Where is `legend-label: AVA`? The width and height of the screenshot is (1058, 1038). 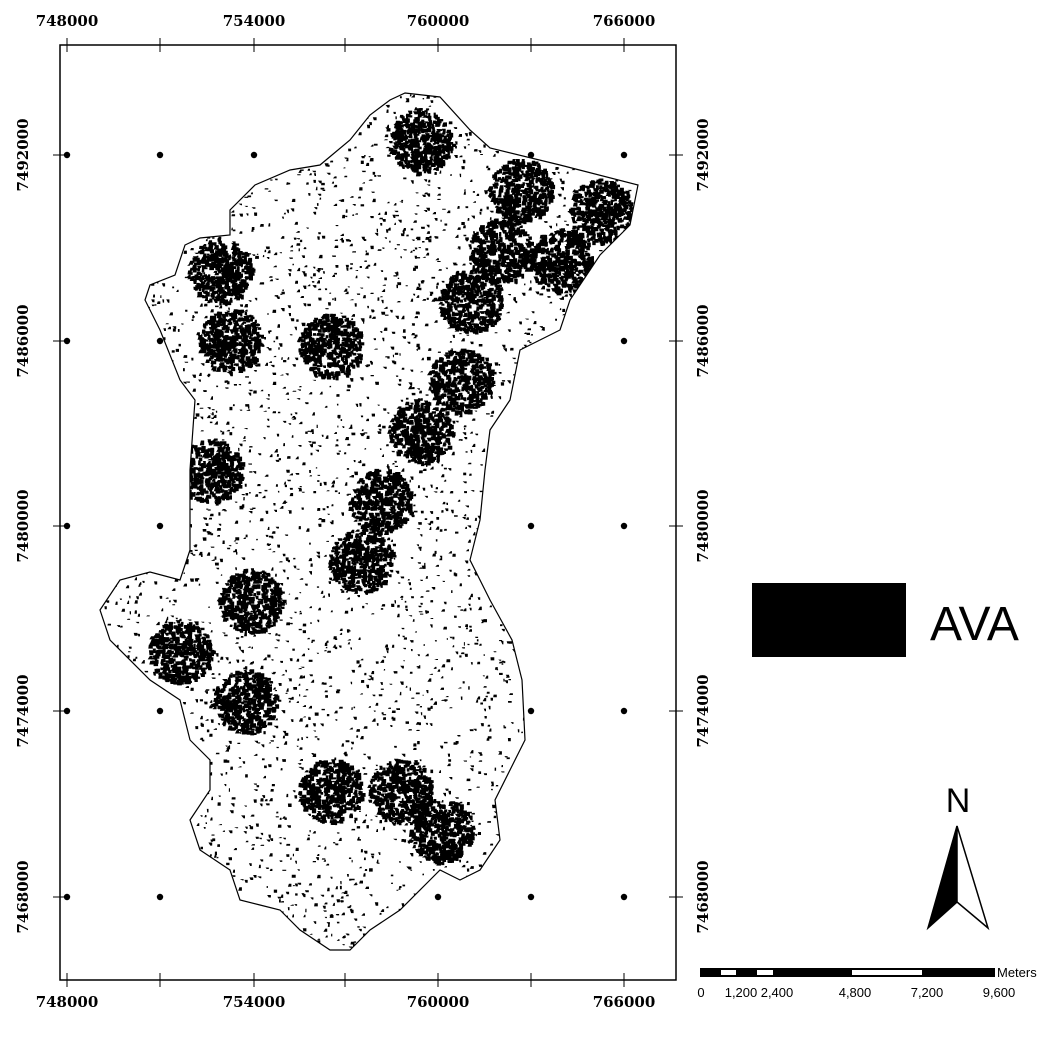 legend-label: AVA is located at coordinates (974, 624).